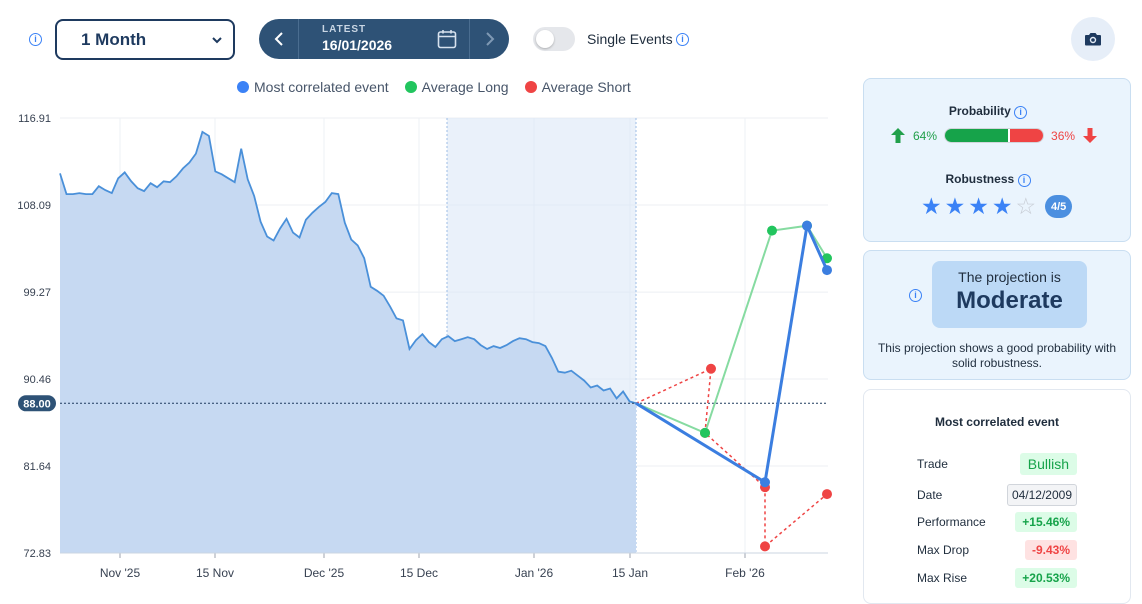 The image size is (1142, 604). I want to click on event-row-max-rise: Max Rise +20.53%, so click(997, 578).